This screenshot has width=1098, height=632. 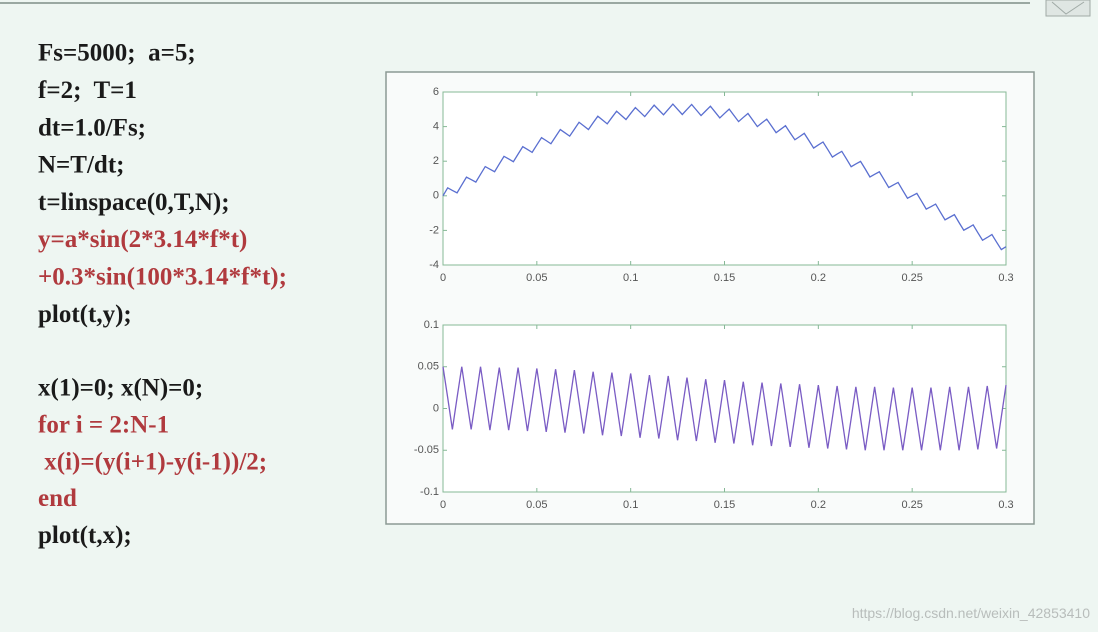 I want to click on y-tick-label: -4, so click(x=434, y=265).